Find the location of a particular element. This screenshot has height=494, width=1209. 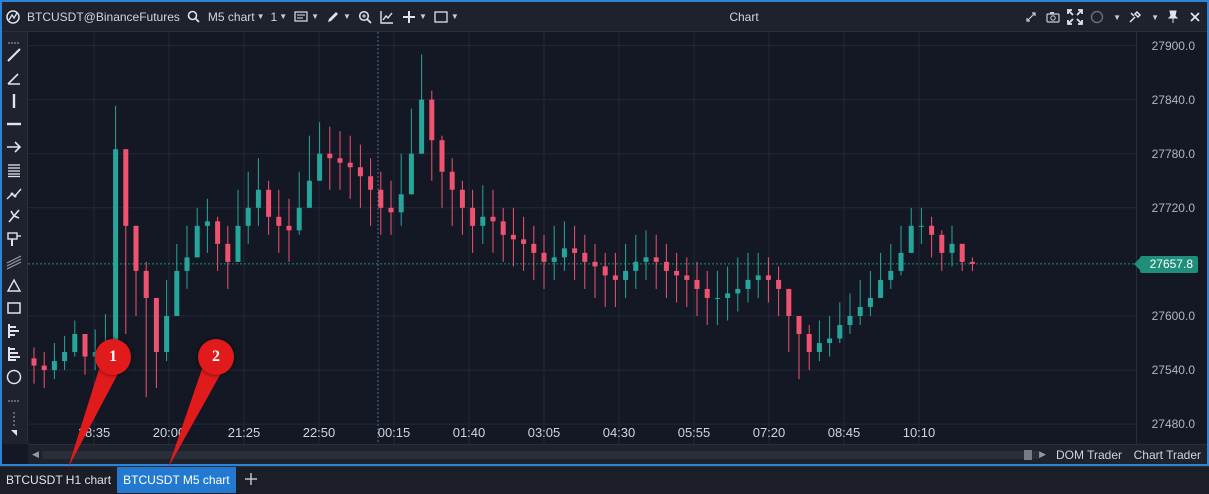

time-scrollbar: ◀ ▶ is located at coordinates (539, 454).